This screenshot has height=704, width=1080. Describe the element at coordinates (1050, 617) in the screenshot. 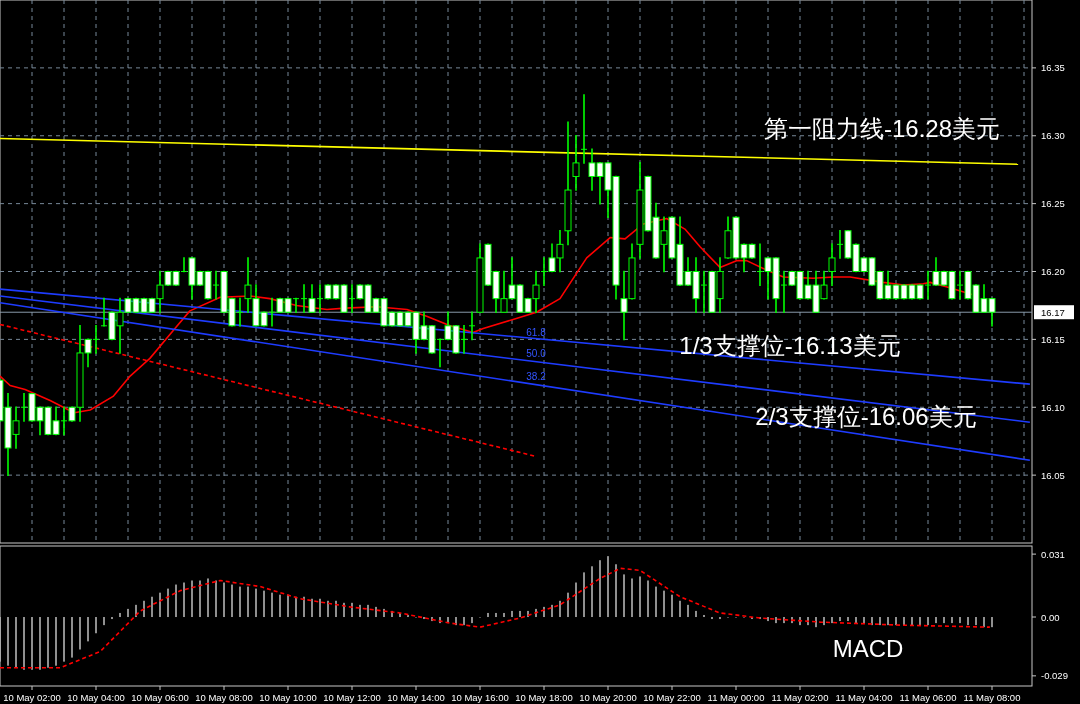

I see `y-tick-label: 0.00` at that location.